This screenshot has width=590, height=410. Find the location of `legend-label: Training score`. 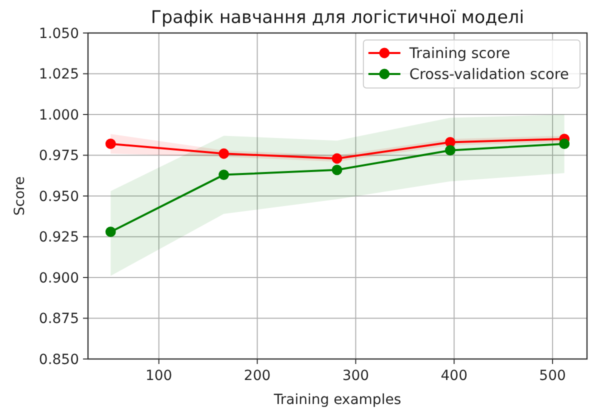

legend-label: Training score is located at coordinates (459, 54).